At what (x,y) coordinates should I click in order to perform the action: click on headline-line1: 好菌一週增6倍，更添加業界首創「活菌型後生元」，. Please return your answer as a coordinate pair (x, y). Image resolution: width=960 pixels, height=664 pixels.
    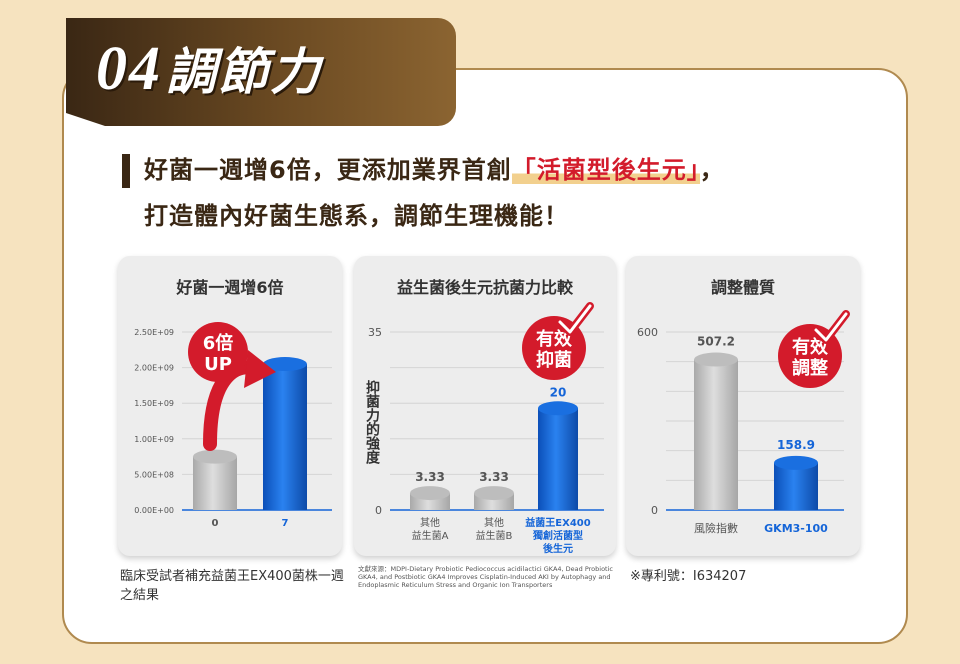
    Looking at the image, I should click on (434, 167).